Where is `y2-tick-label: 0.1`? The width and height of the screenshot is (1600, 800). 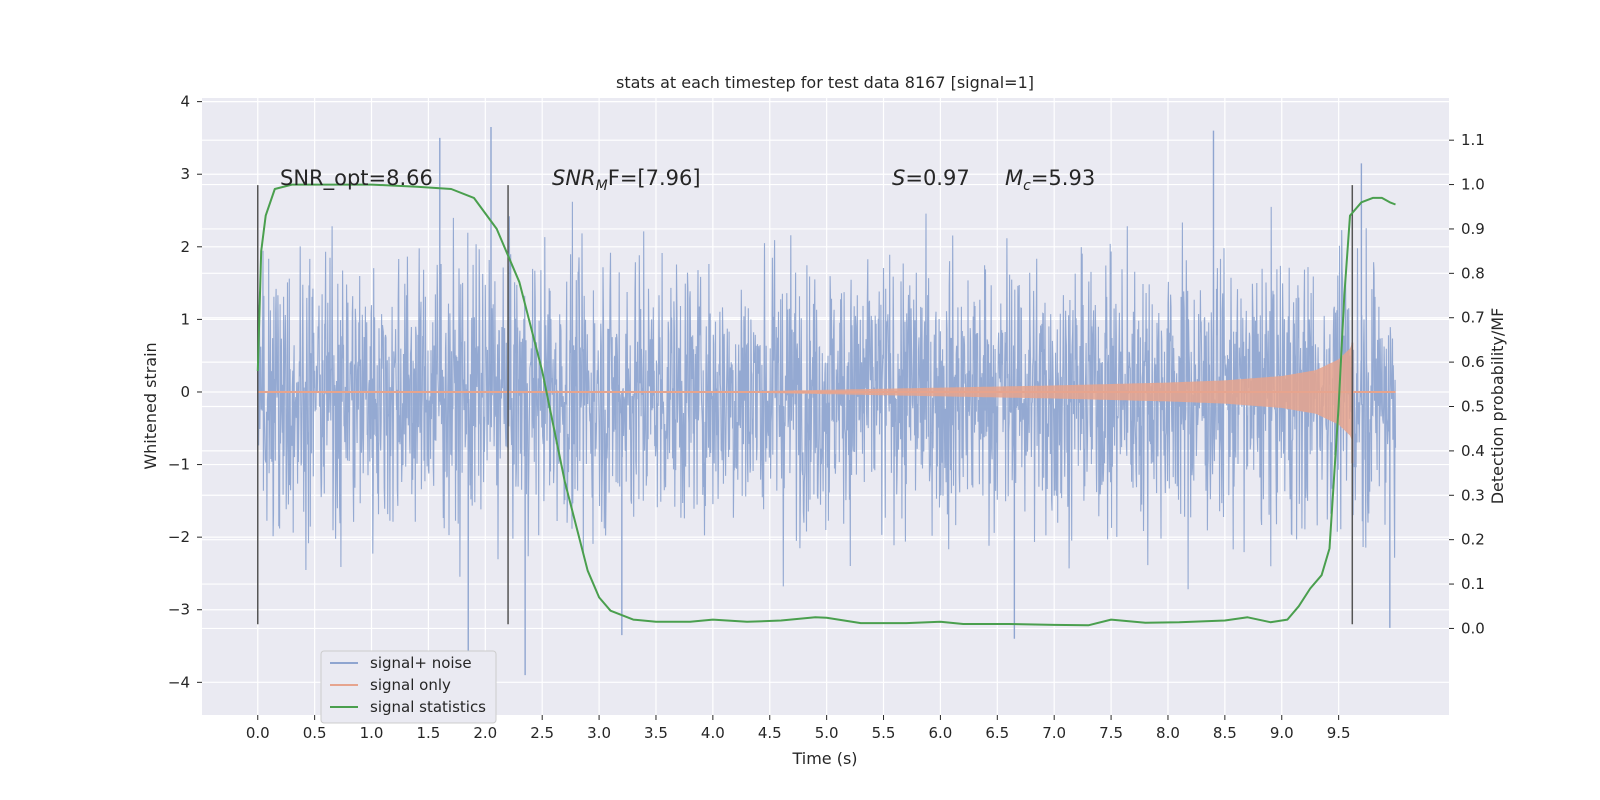
y2-tick-label: 0.1 is located at coordinates (1473, 584).